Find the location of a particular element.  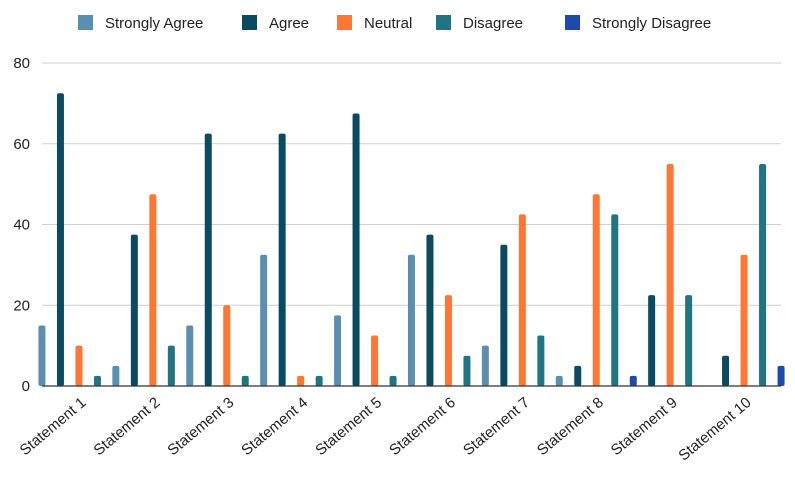

legend-label: Neutral is located at coordinates (388, 23).